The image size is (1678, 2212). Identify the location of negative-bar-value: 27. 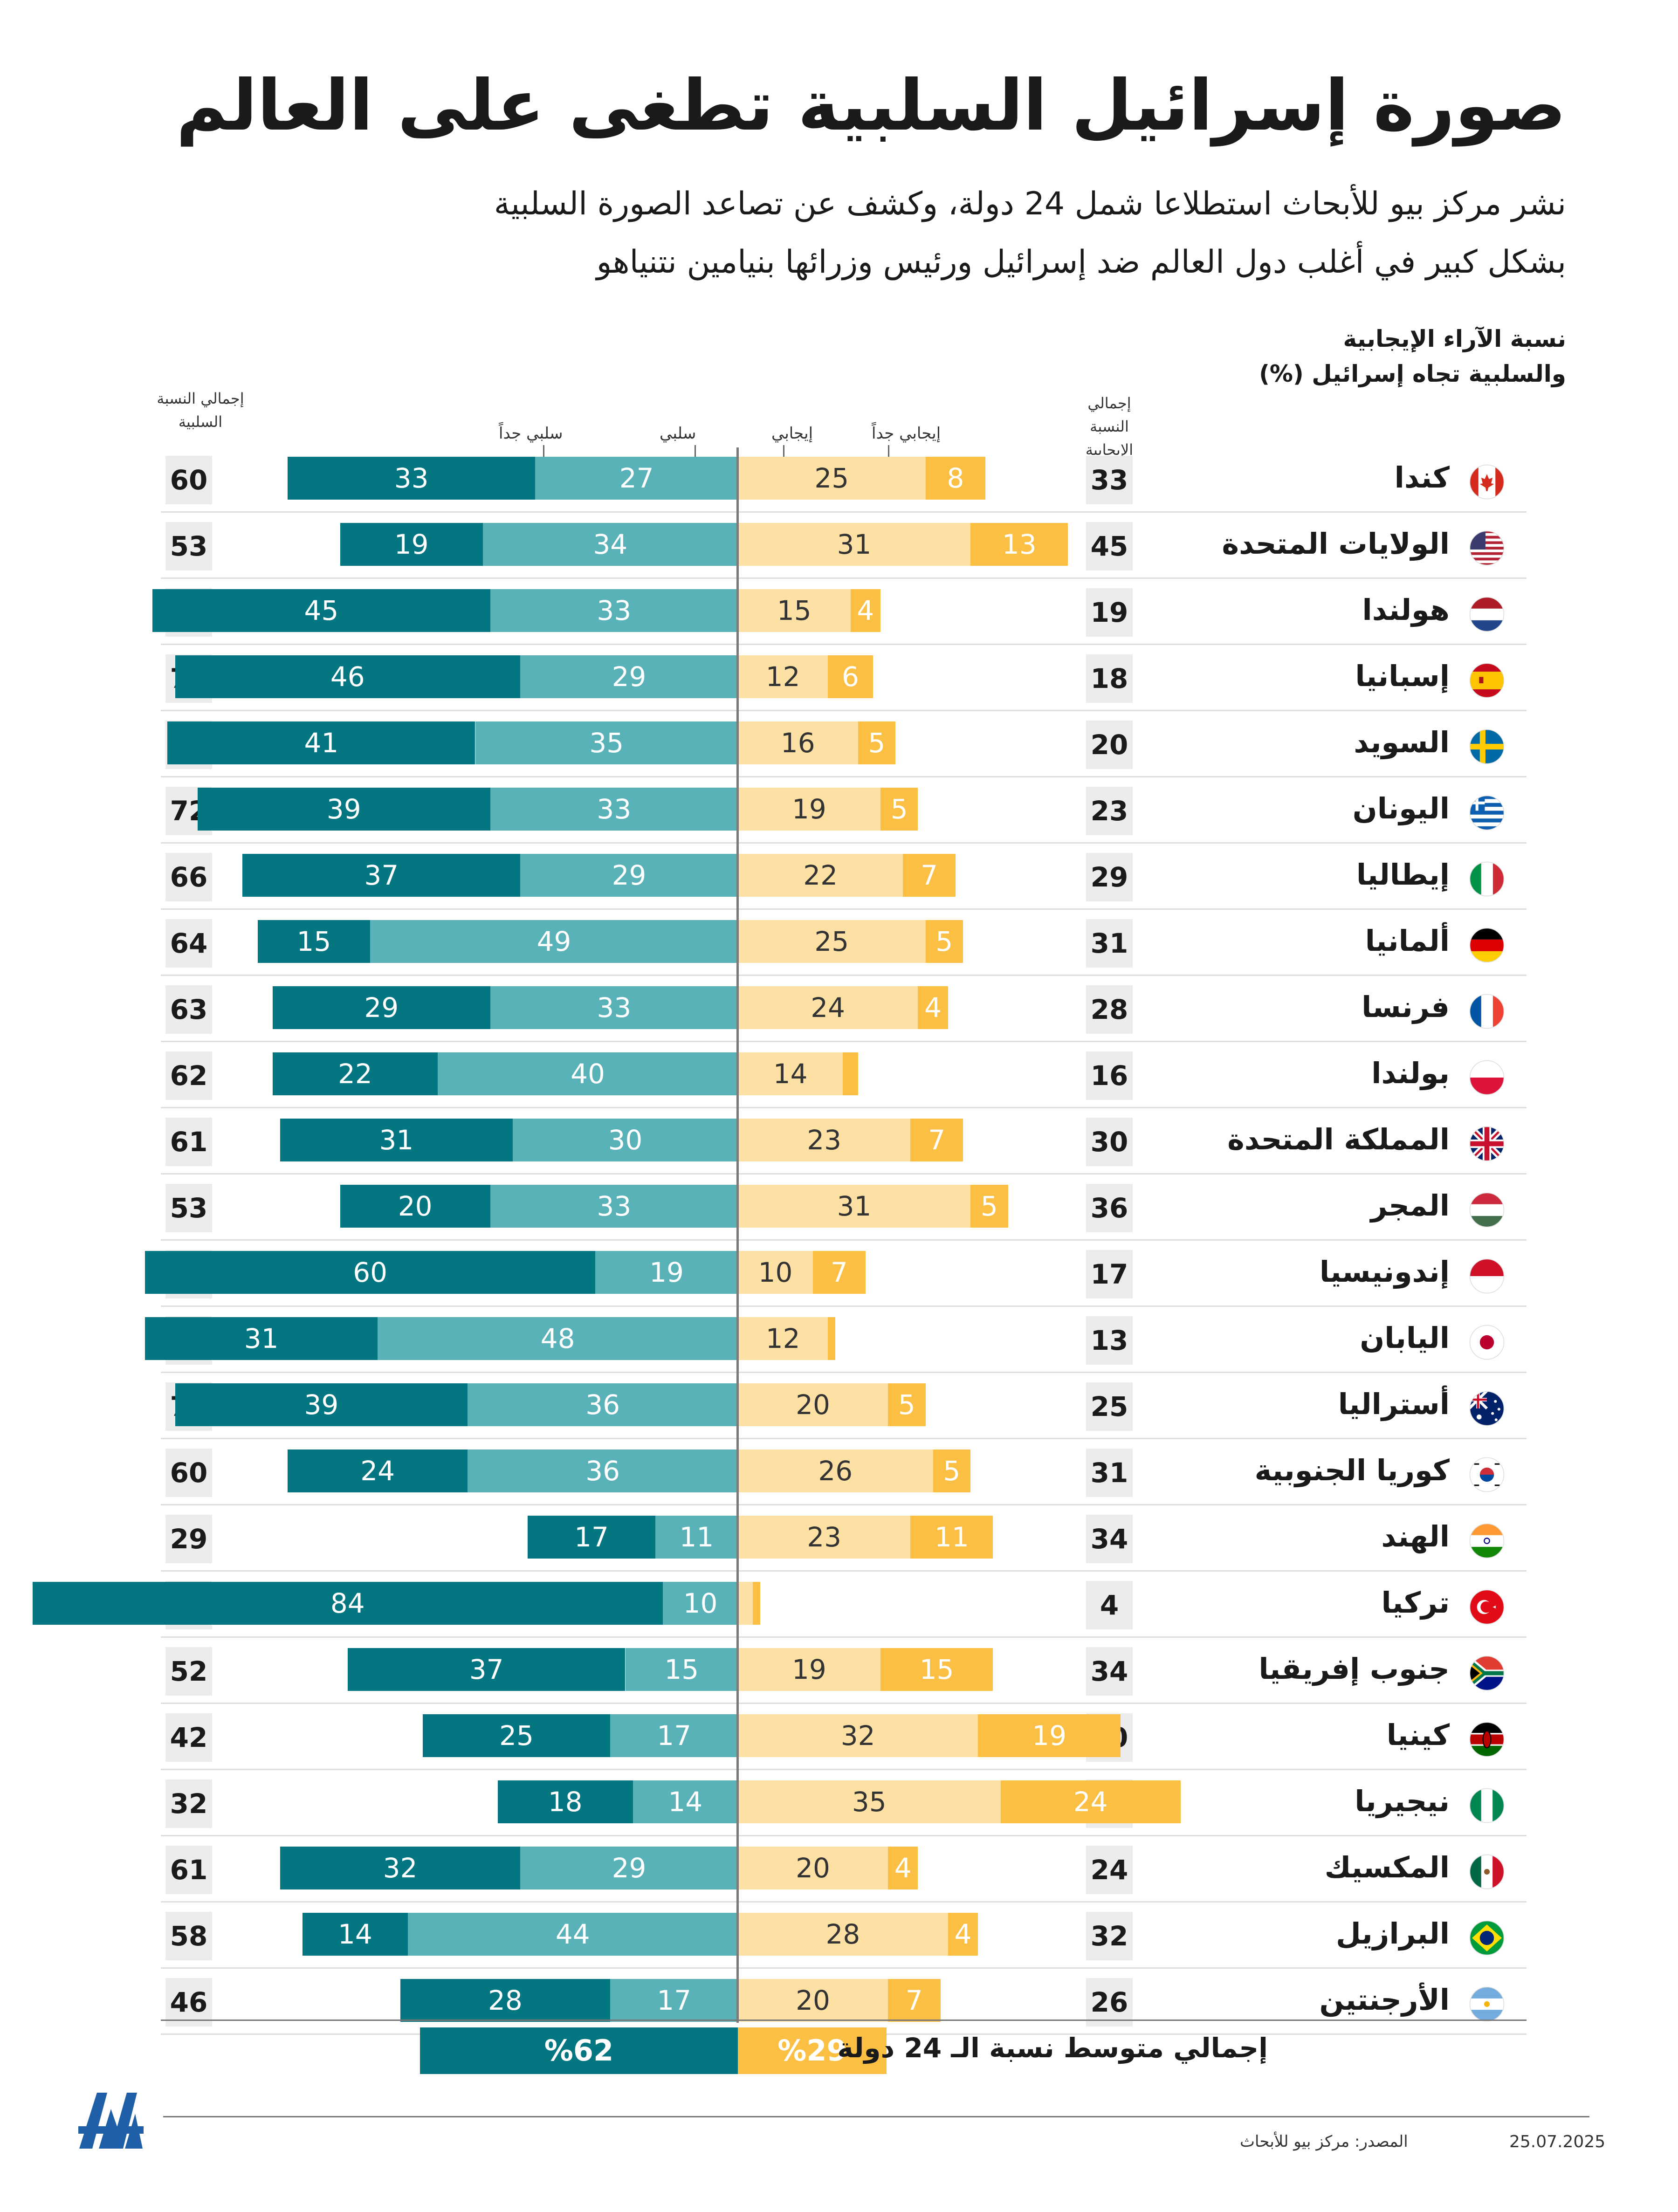
(636, 478).